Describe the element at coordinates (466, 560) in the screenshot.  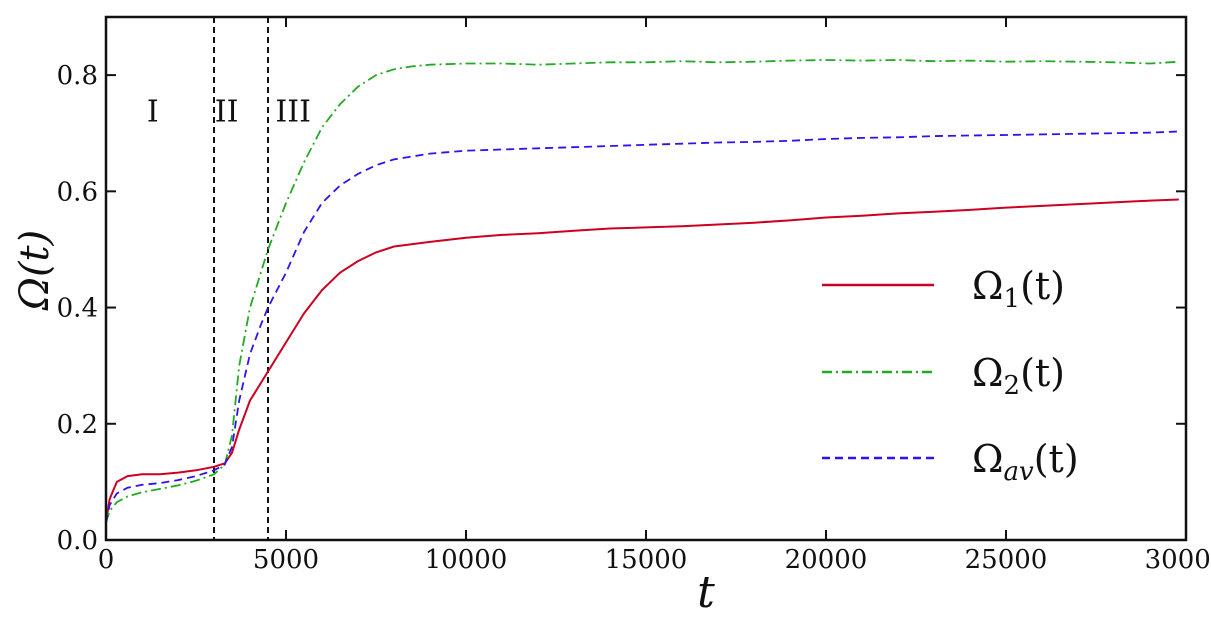
I see `x-tick-label: 10000` at that location.